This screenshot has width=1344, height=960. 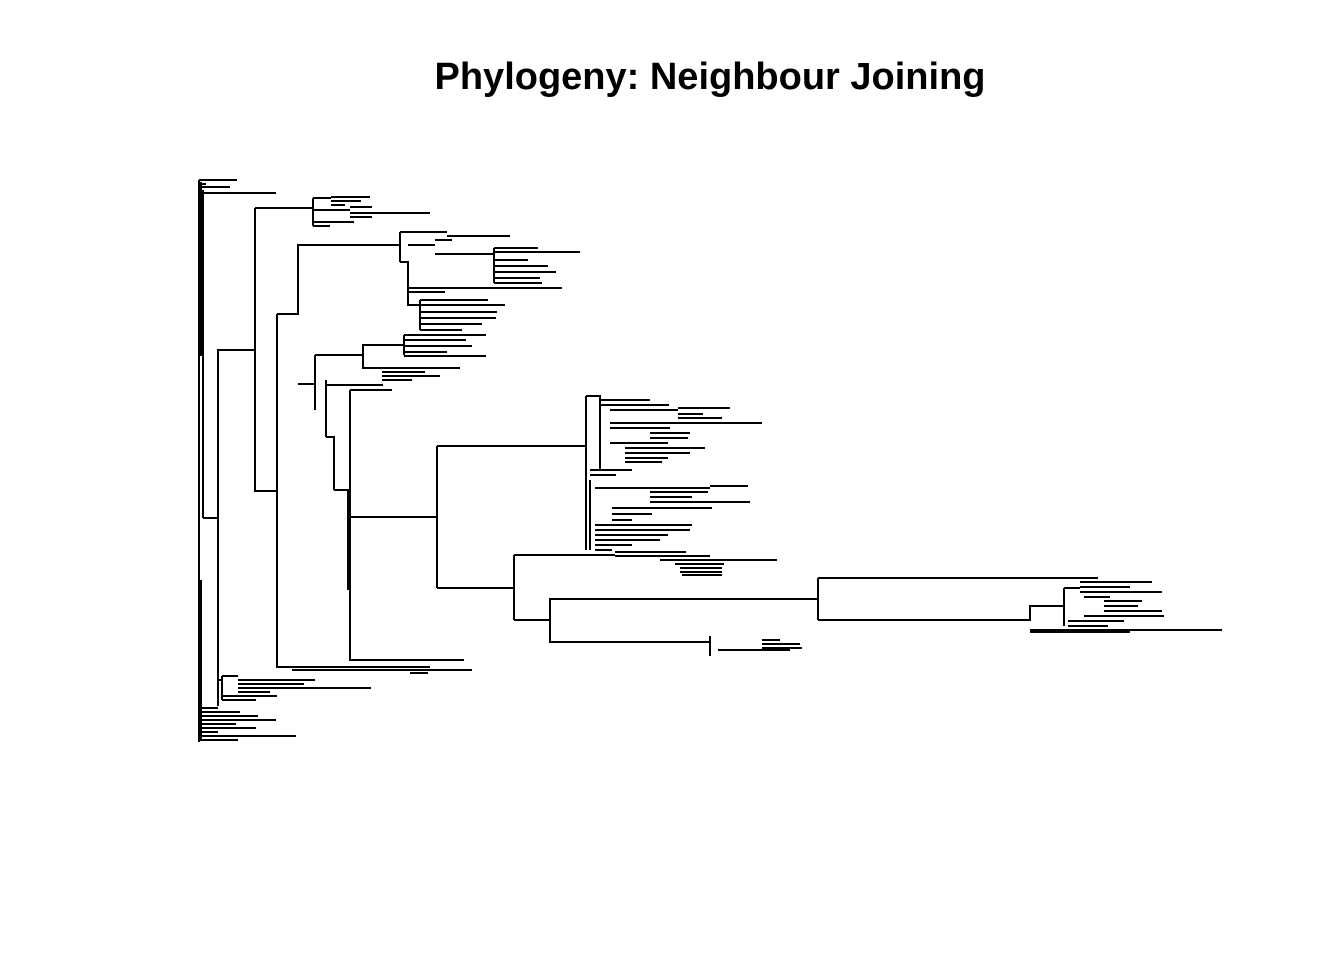 I want to click on central-clade-lower, so click(x=645, y=585).